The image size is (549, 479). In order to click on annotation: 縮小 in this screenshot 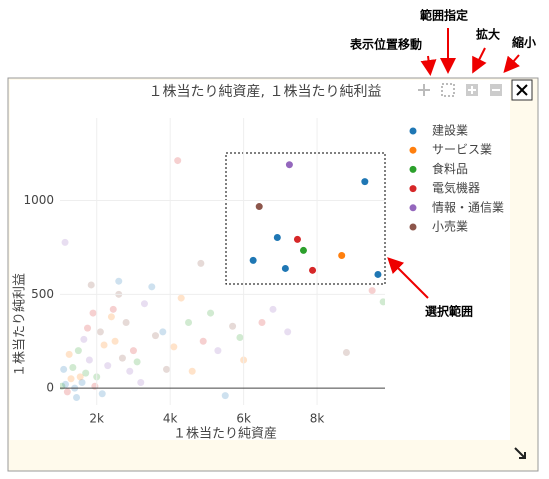, I will do `click(524, 42)`.